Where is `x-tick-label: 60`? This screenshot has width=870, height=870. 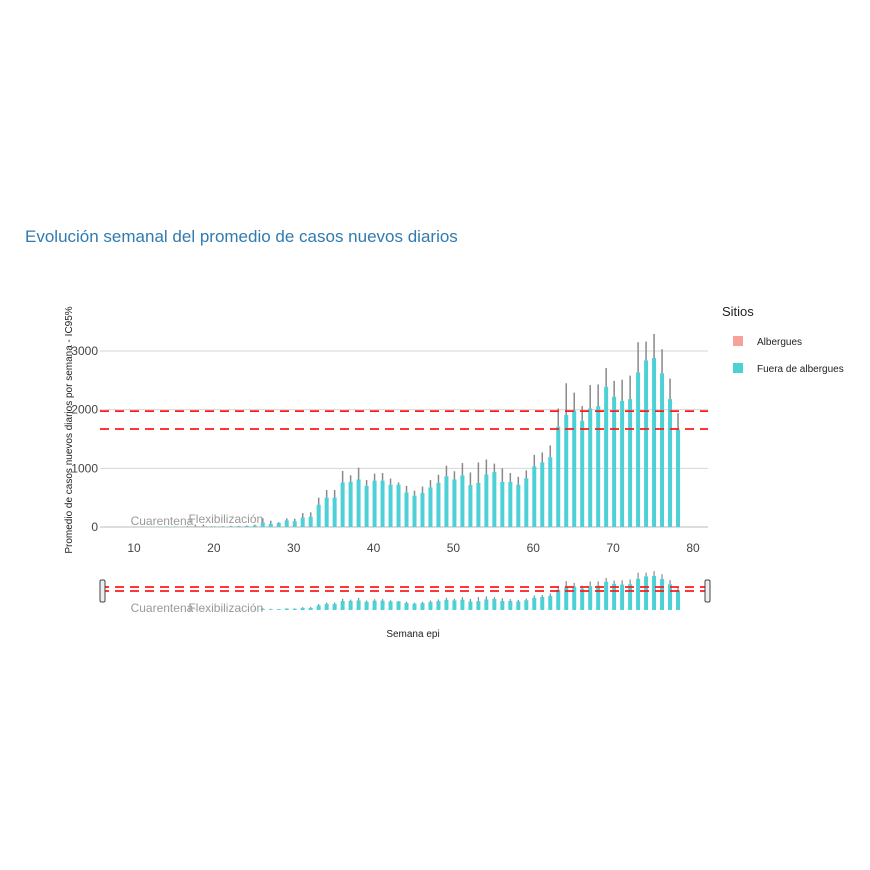 x-tick-label: 60 is located at coordinates (534, 548).